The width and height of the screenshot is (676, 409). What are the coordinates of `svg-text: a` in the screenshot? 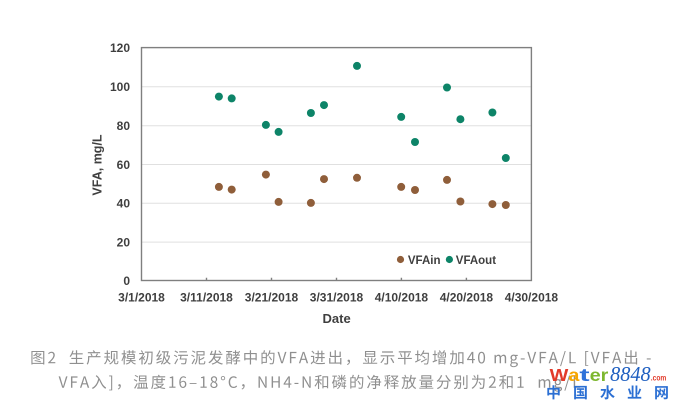 It's located at (573, 375).